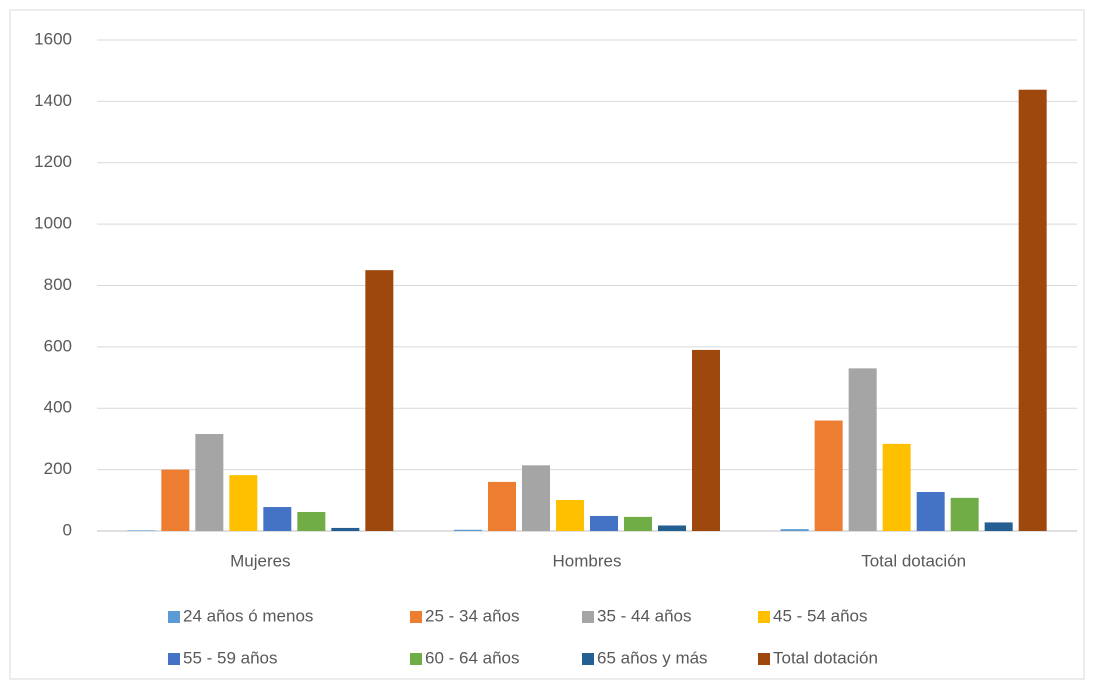 The image size is (1094, 694). What do you see at coordinates (58, 345) in the screenshot?
I see `y-tick-label: 600` at bounding box center [58, 345].